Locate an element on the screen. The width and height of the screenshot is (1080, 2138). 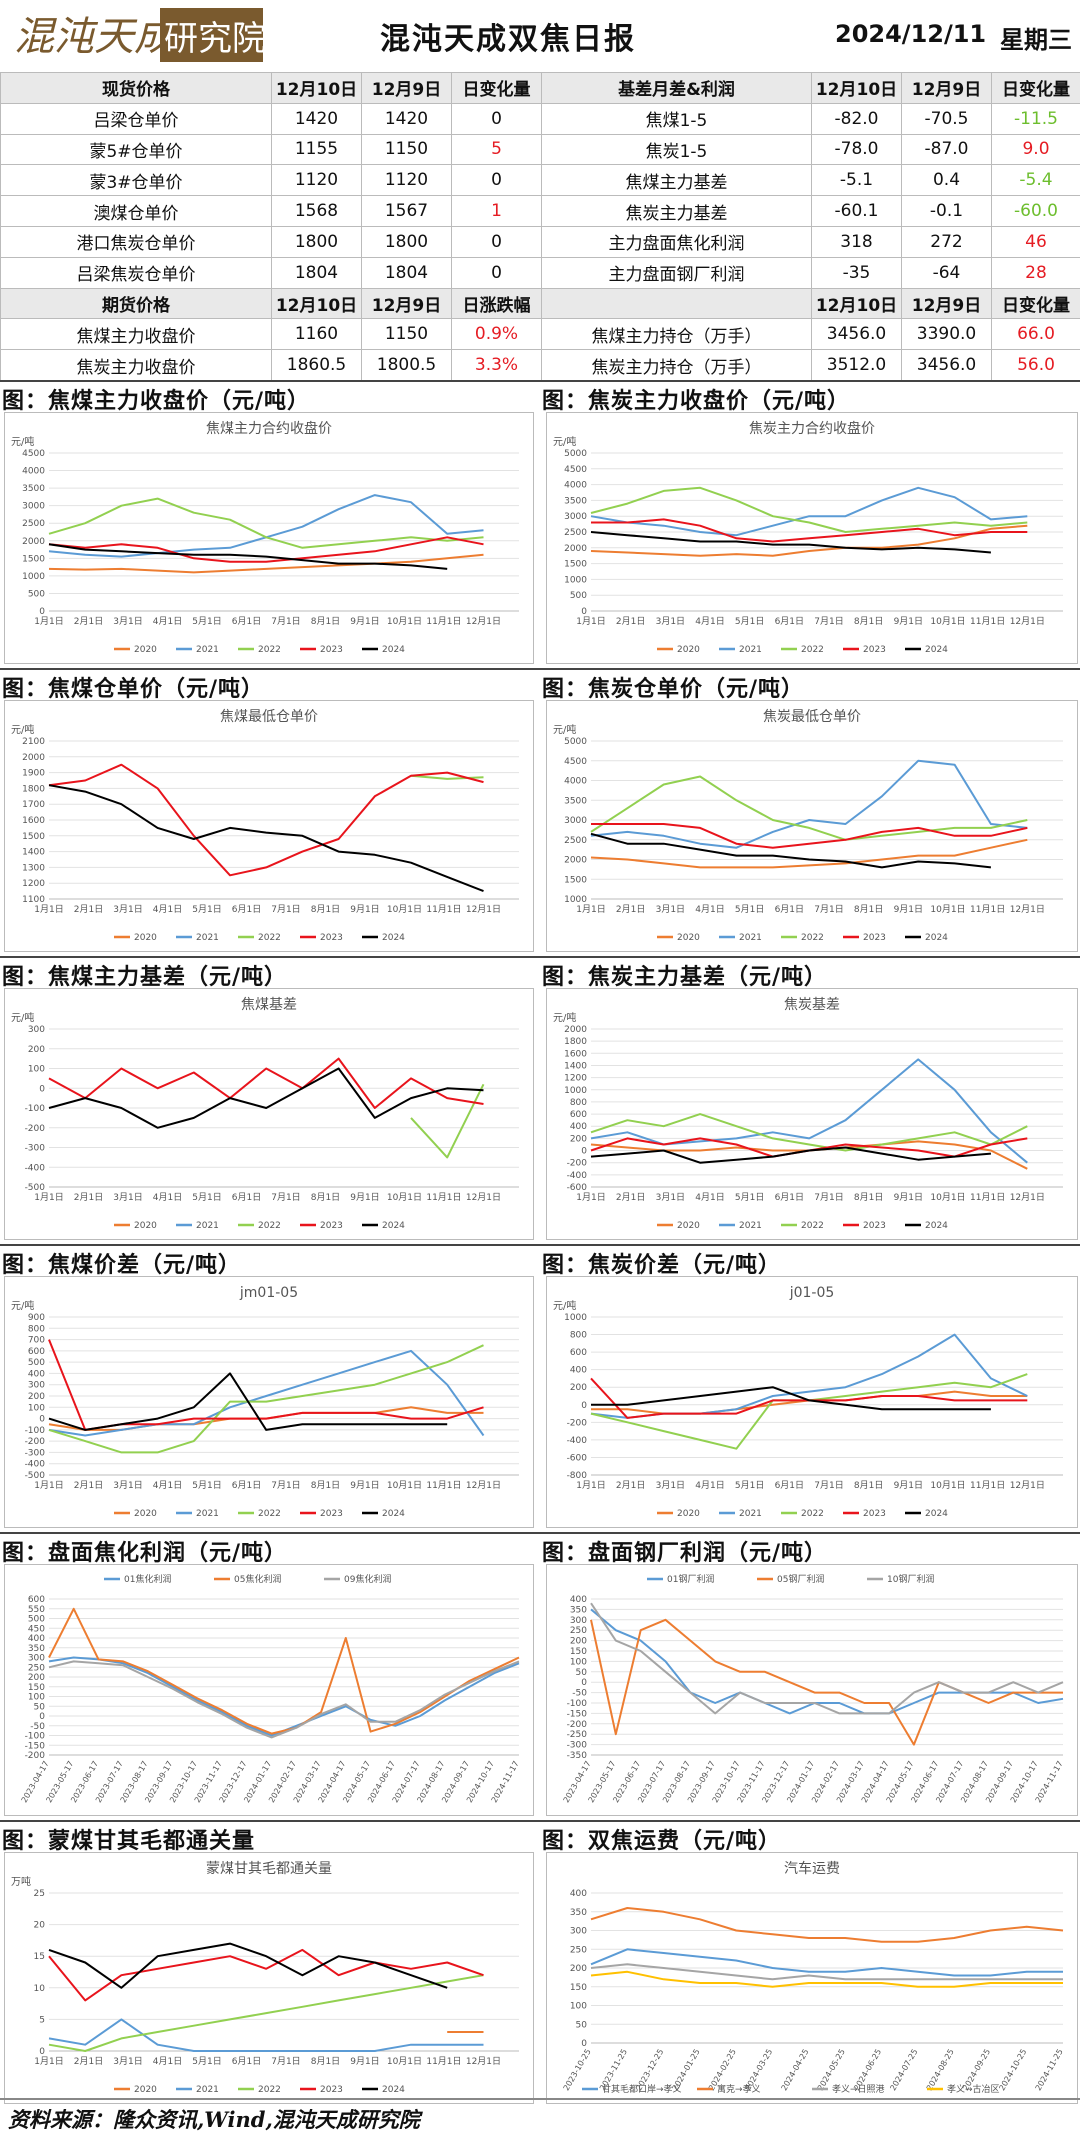
y-tick-label: 700 is located at coordinates (36, 1341).